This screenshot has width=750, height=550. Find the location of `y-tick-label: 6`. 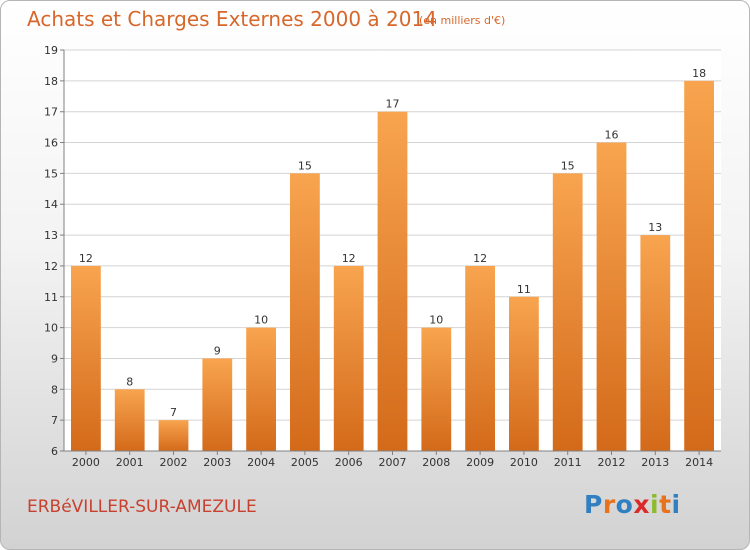

y-tick-label: 6 is located at coordinates (54, 451).